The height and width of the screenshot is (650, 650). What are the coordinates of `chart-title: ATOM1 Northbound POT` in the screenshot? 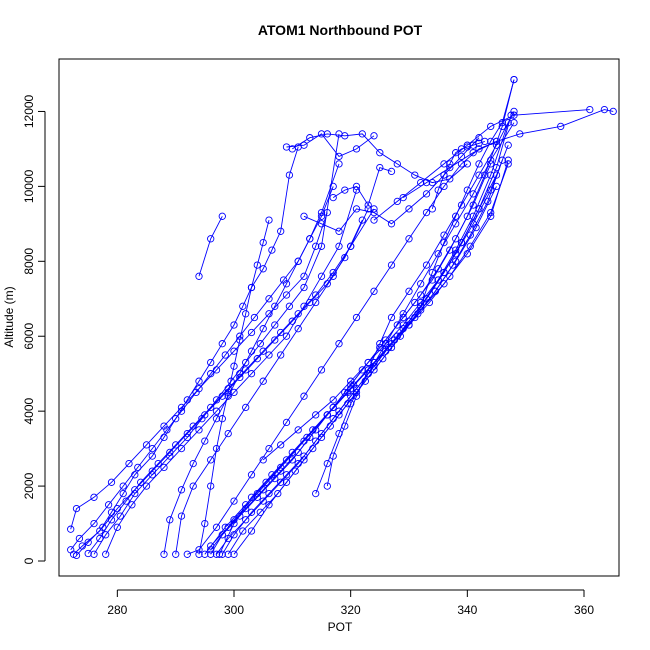 It's located at (340, 30).